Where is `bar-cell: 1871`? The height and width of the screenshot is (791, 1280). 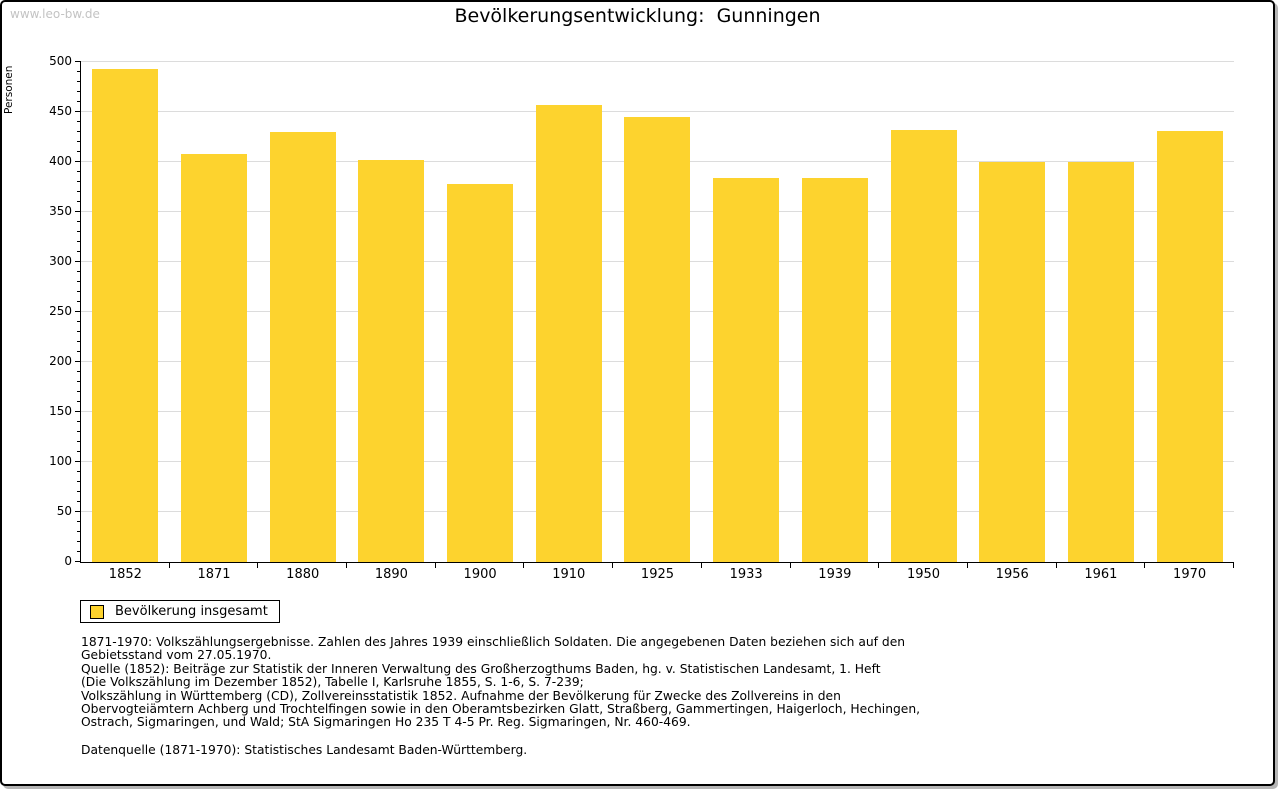 bar-cell: 1871 is located at coordinates (214, 322).